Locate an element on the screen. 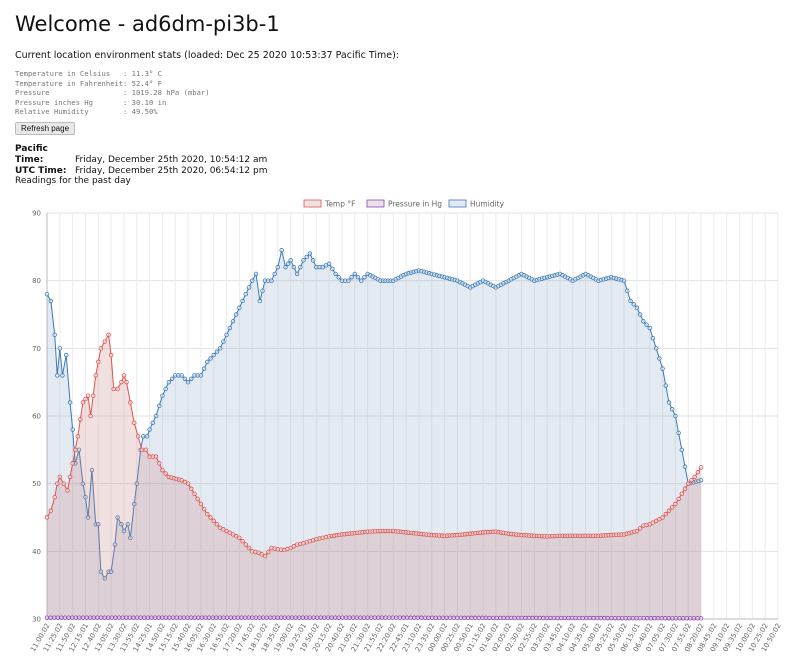 This screenshot has height=665, width=800. utc-time-label: UTC Time: is located at coordinates (41, 171).